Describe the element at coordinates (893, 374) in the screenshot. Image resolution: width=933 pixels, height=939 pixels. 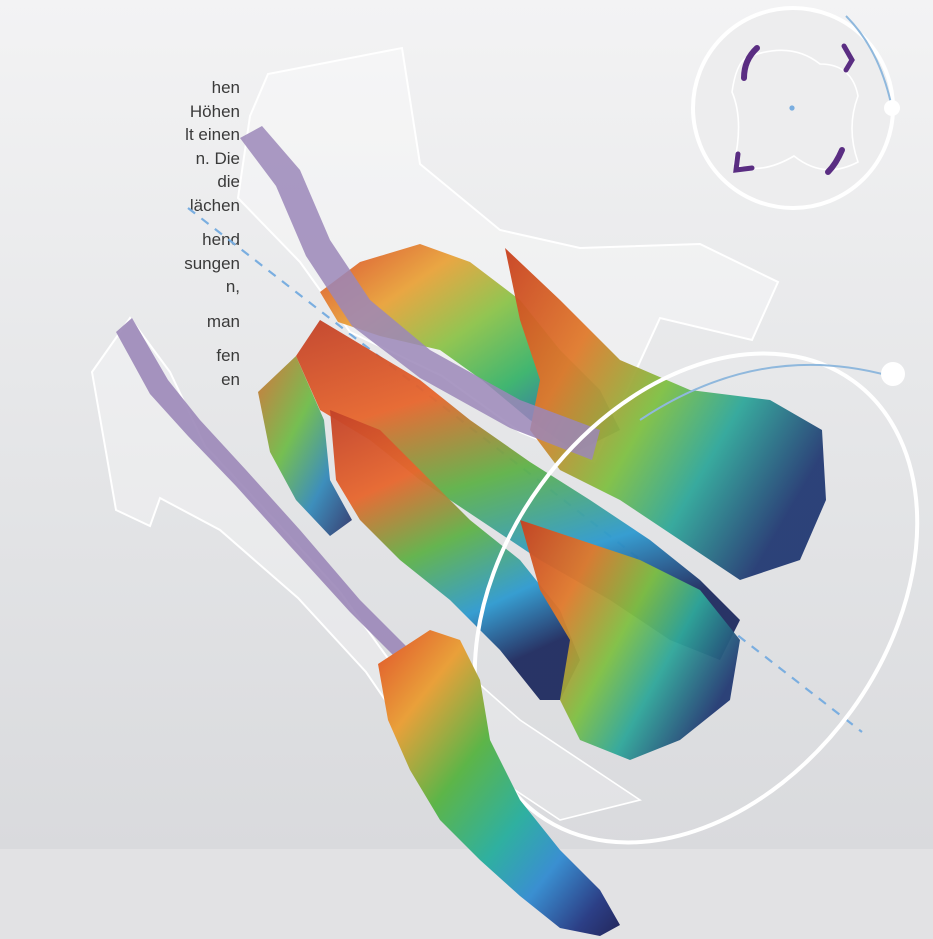
I see `orbit-handle` at that location.